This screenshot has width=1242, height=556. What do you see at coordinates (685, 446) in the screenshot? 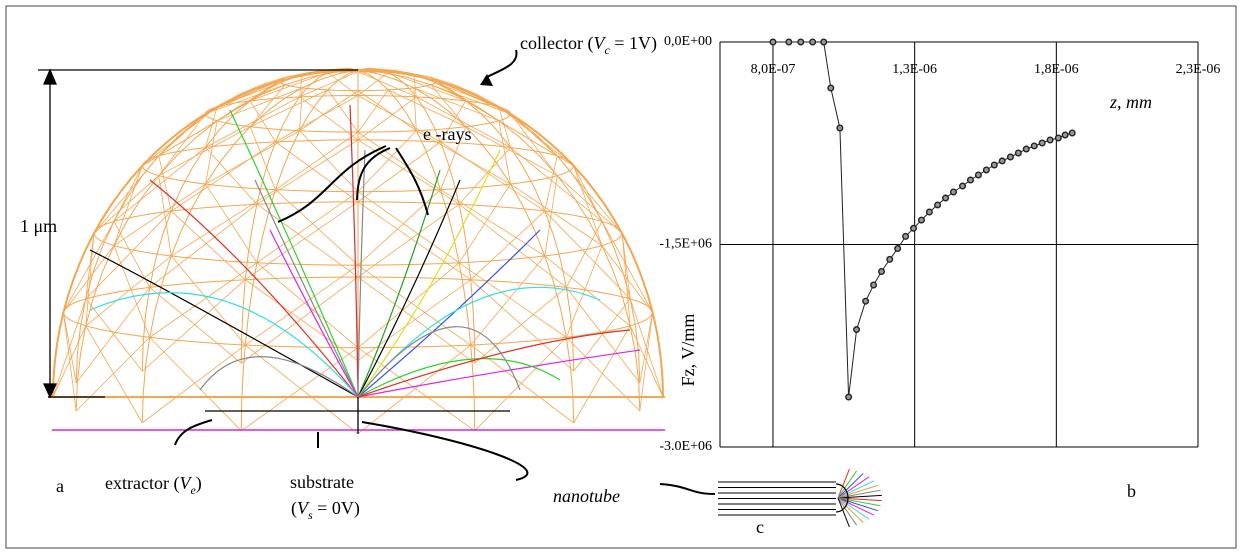
I see `y-tick-label: -3.0E+06` at bounding box center [685, 446].